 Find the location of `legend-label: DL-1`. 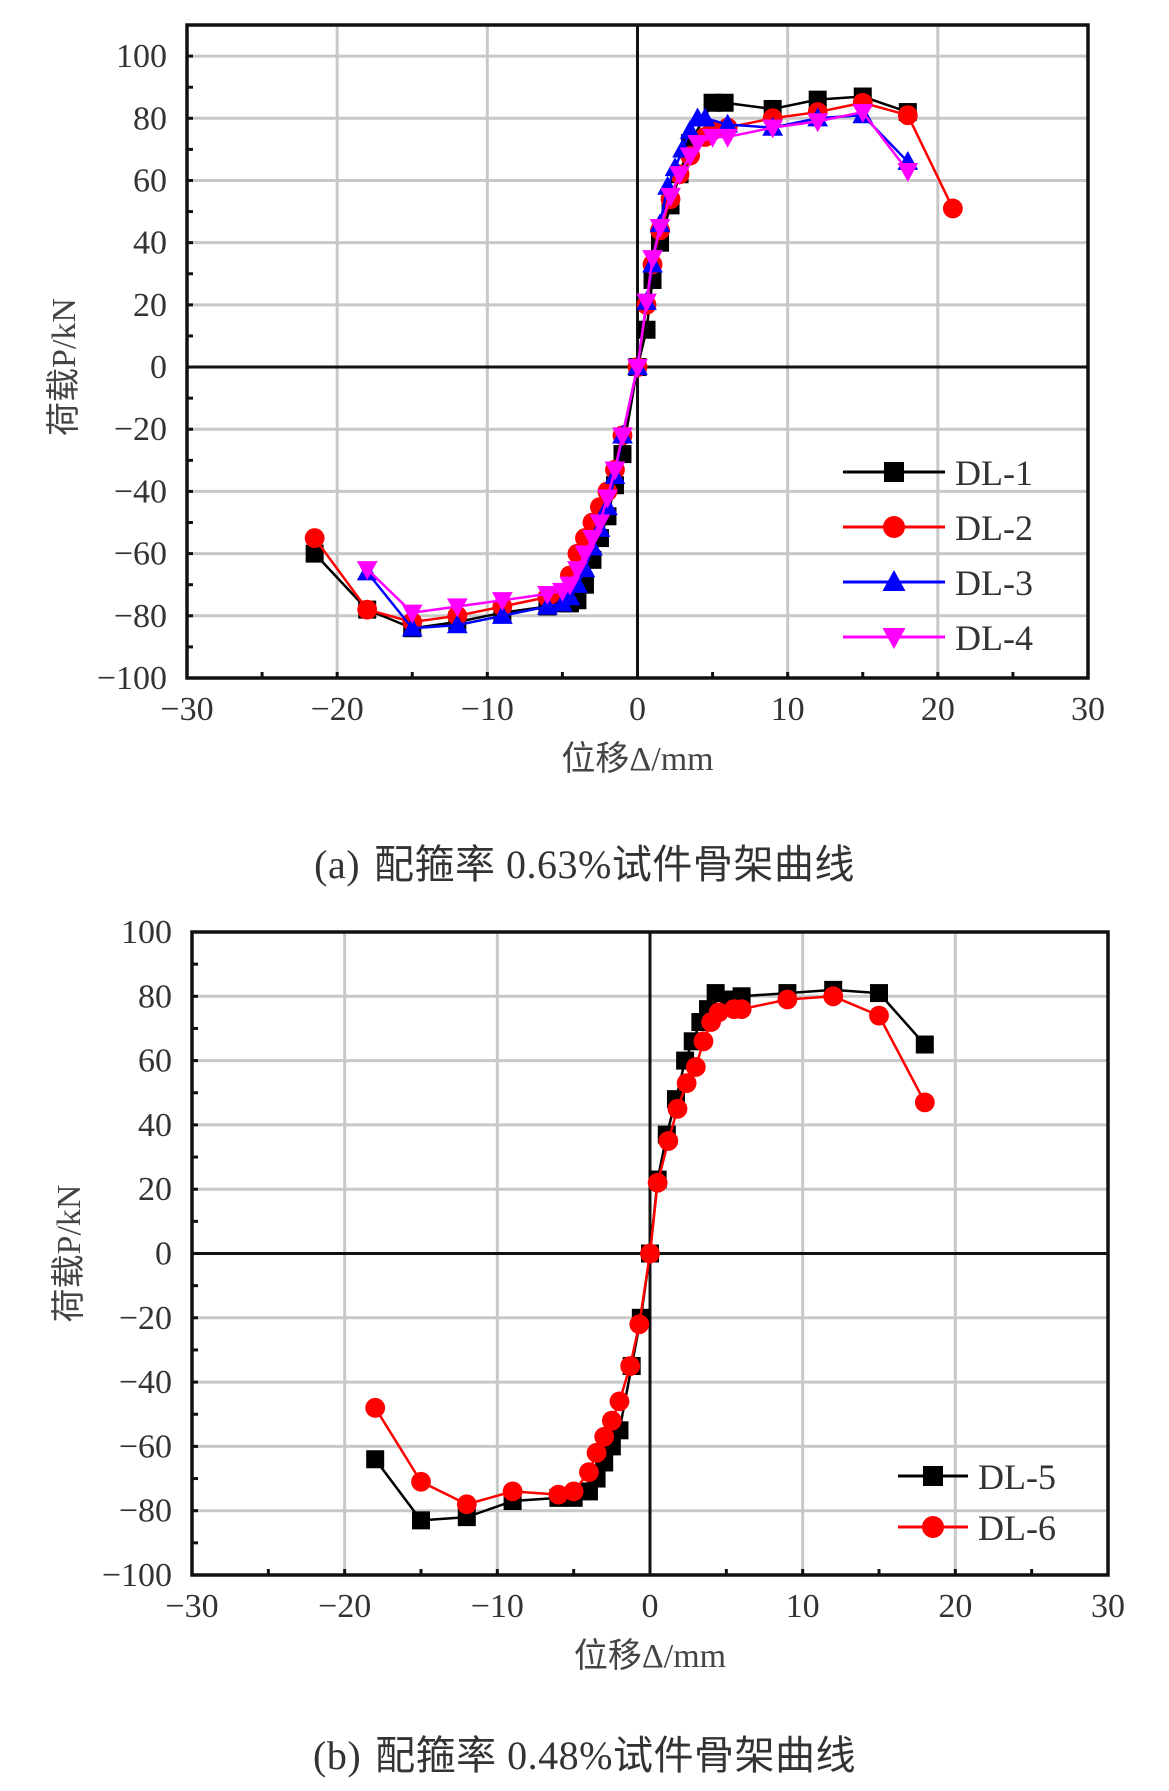

legend-label: DL-1 is located at coordinates (994, 473).